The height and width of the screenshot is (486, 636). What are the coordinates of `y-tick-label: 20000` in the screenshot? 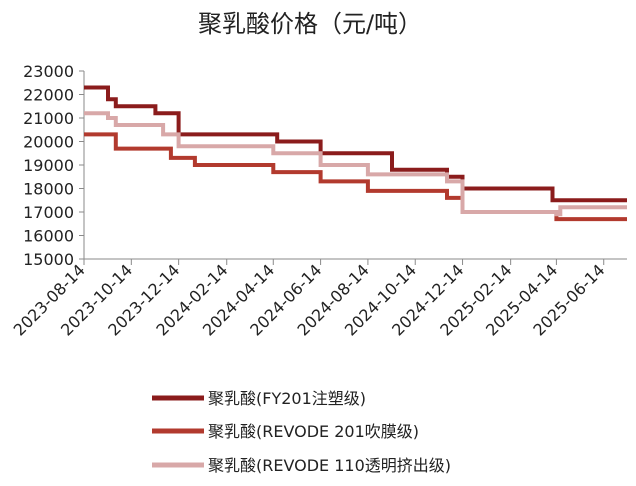 It's located at (48, 142).